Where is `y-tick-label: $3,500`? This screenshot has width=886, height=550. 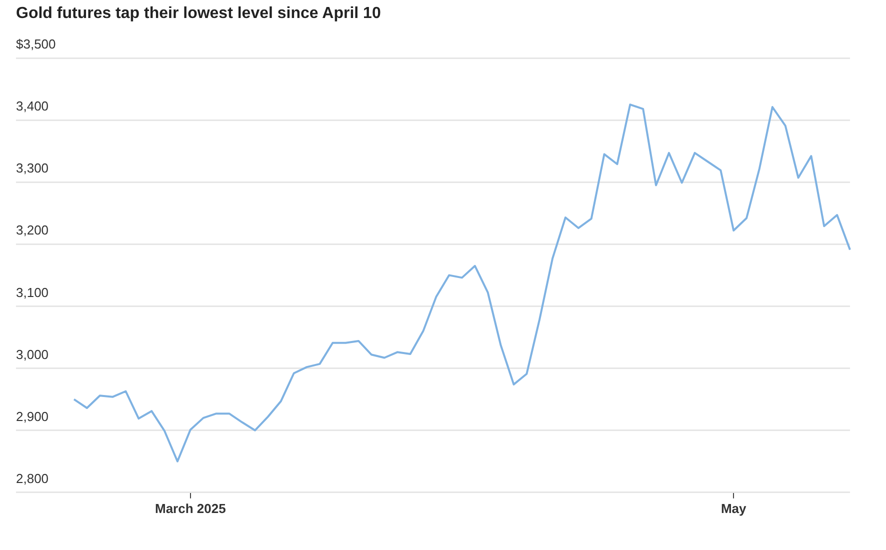
y-tick-label: $3,500 is located at coordinates (36, 44).